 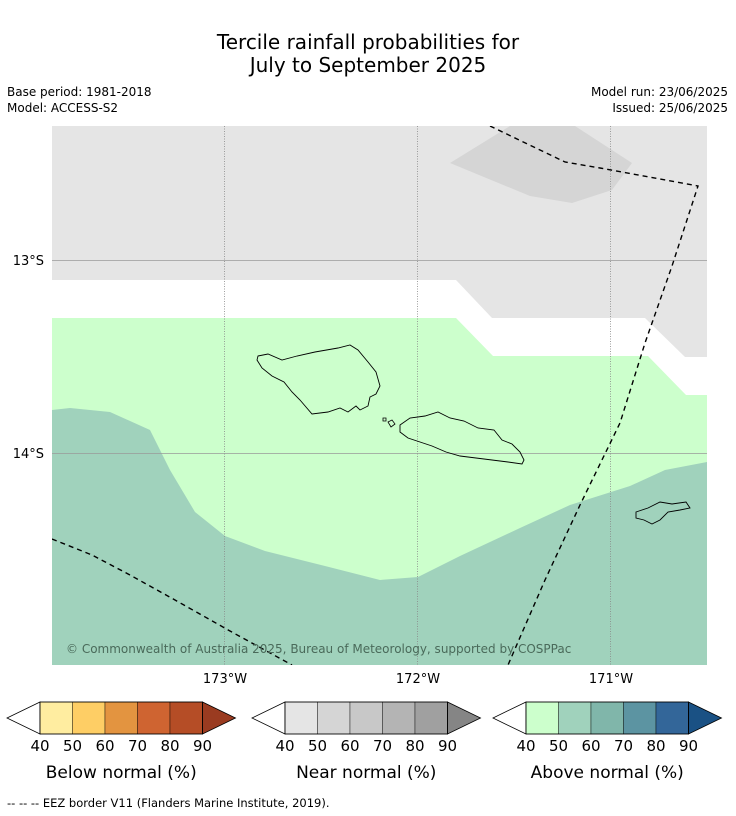 I want to click on near-normal-tick-label: 50, so click(x=317, y=746).